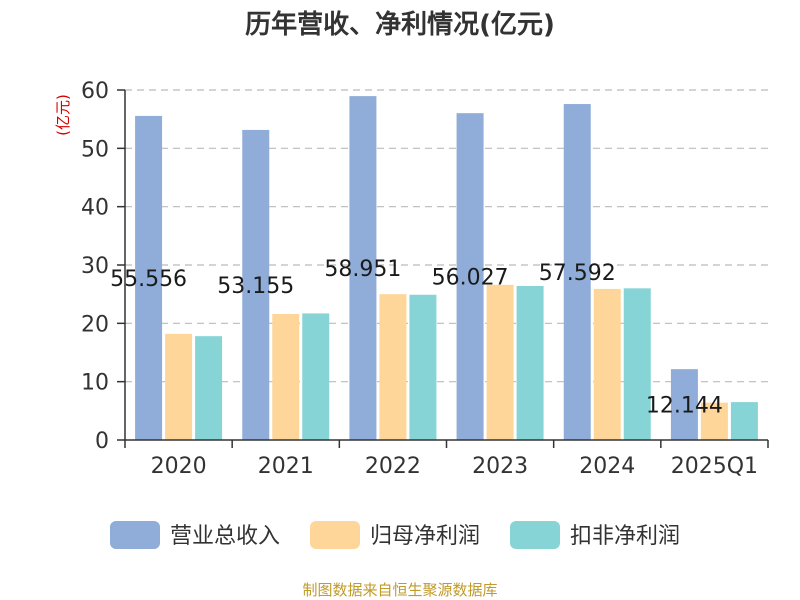 The width and height of the screenshot is (800, 600). I want to click on bar-value-label: 53.155, so click(255, 286).